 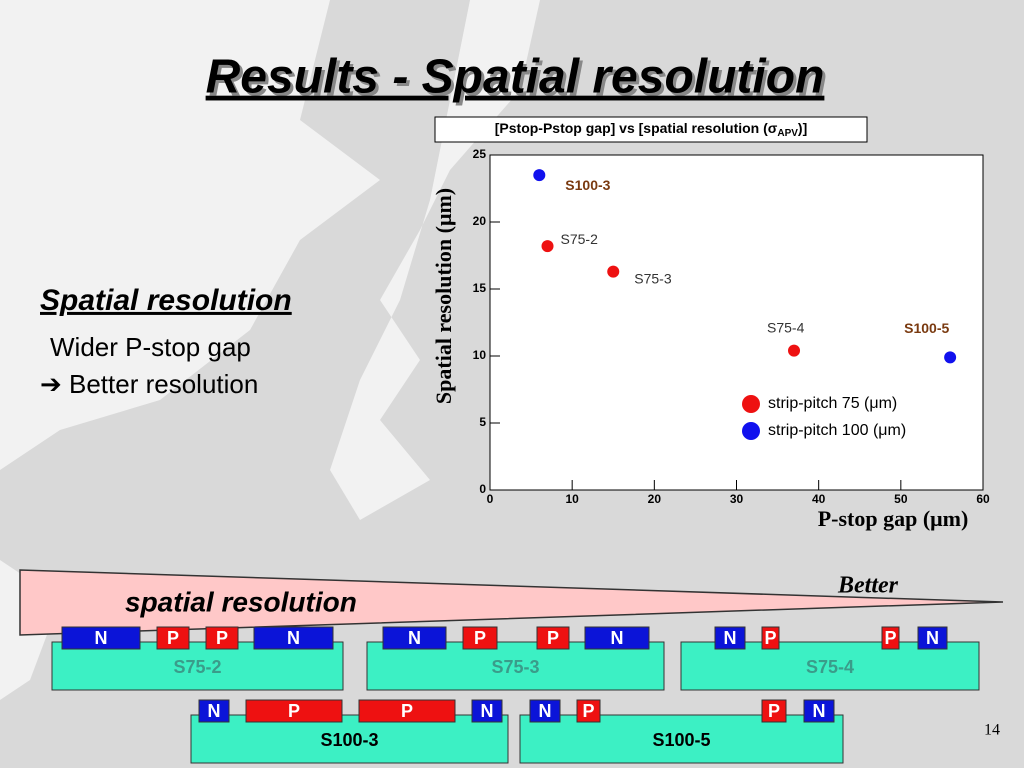 What do you see at coordinates (490, 499) in the screenshot?
I see `x-tick-label: 0` at bounding box center [490, 499].